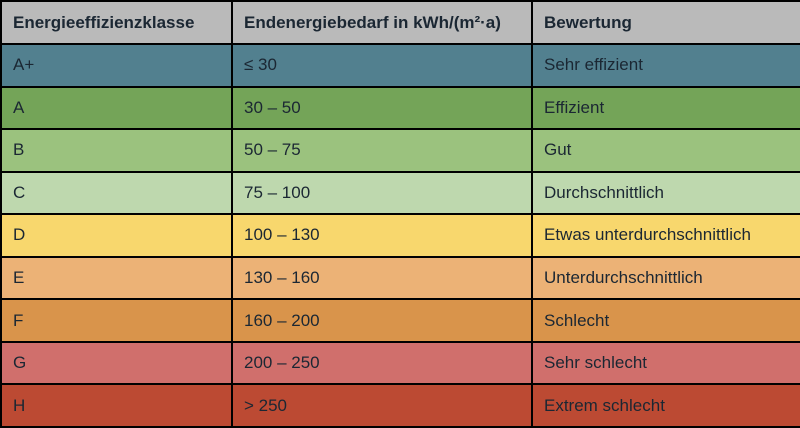  I want to click on table-row: A+ ≤ 30 Sehr effizient, so click(400, 65).